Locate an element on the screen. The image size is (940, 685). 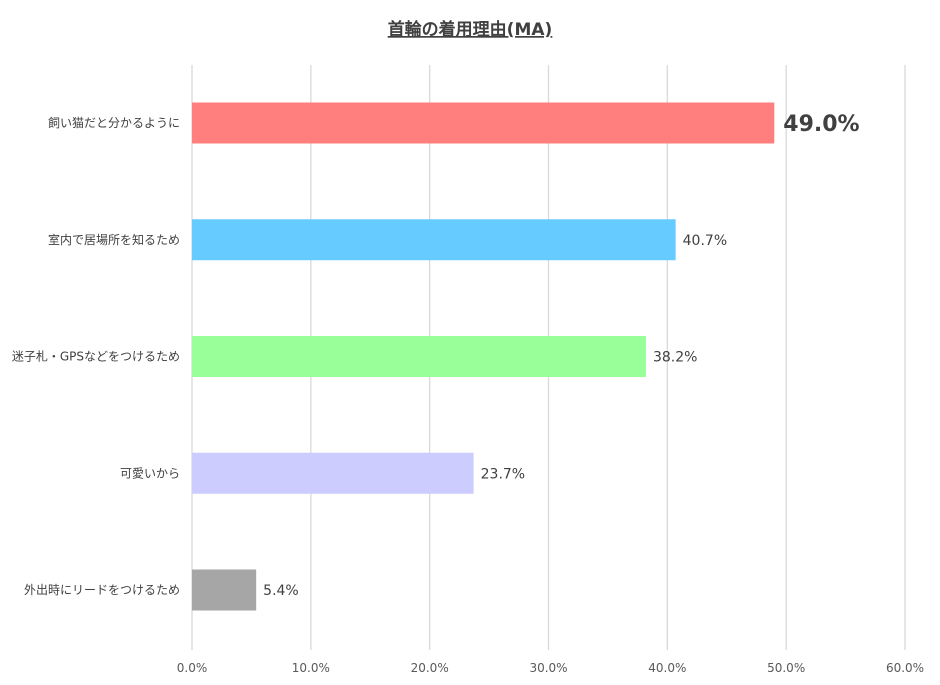
category-label: 可愛いから is located at coordinates (150, 473).